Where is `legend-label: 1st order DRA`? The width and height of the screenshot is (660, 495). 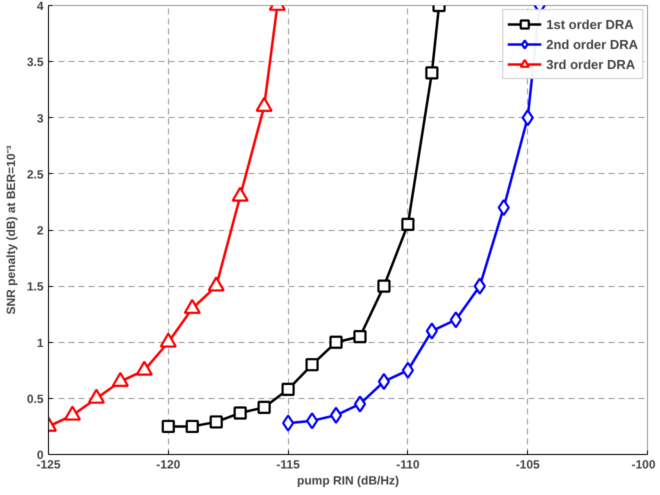
legend-label: 1st order DRA is located at coordinates (590, 24).